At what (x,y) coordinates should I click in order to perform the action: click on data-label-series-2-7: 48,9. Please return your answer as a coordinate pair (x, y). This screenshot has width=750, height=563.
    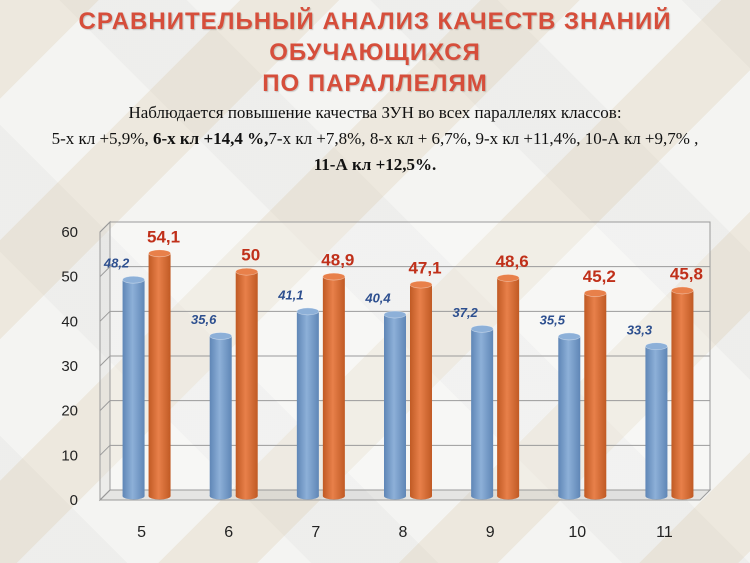
    Looking at the image, I should click on (337, 260).